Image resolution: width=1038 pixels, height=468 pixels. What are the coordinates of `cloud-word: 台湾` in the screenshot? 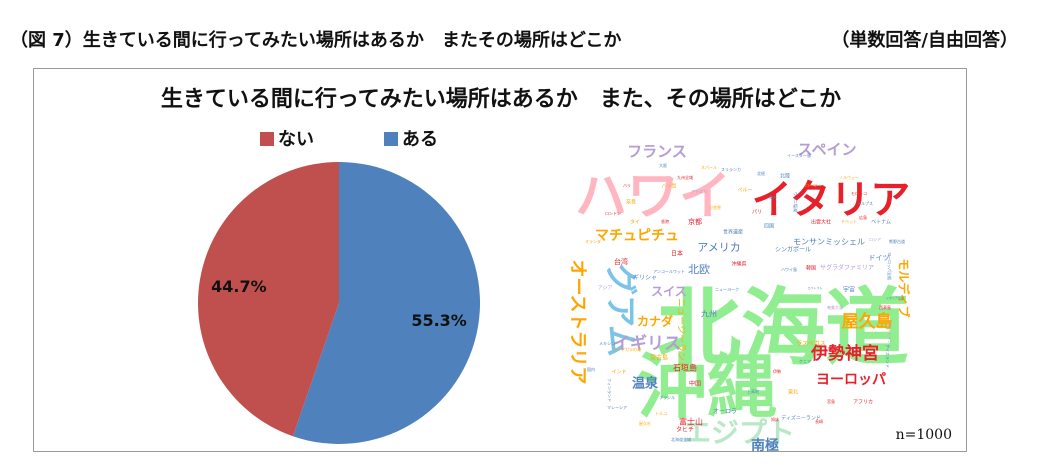 It's located at (621, 261).